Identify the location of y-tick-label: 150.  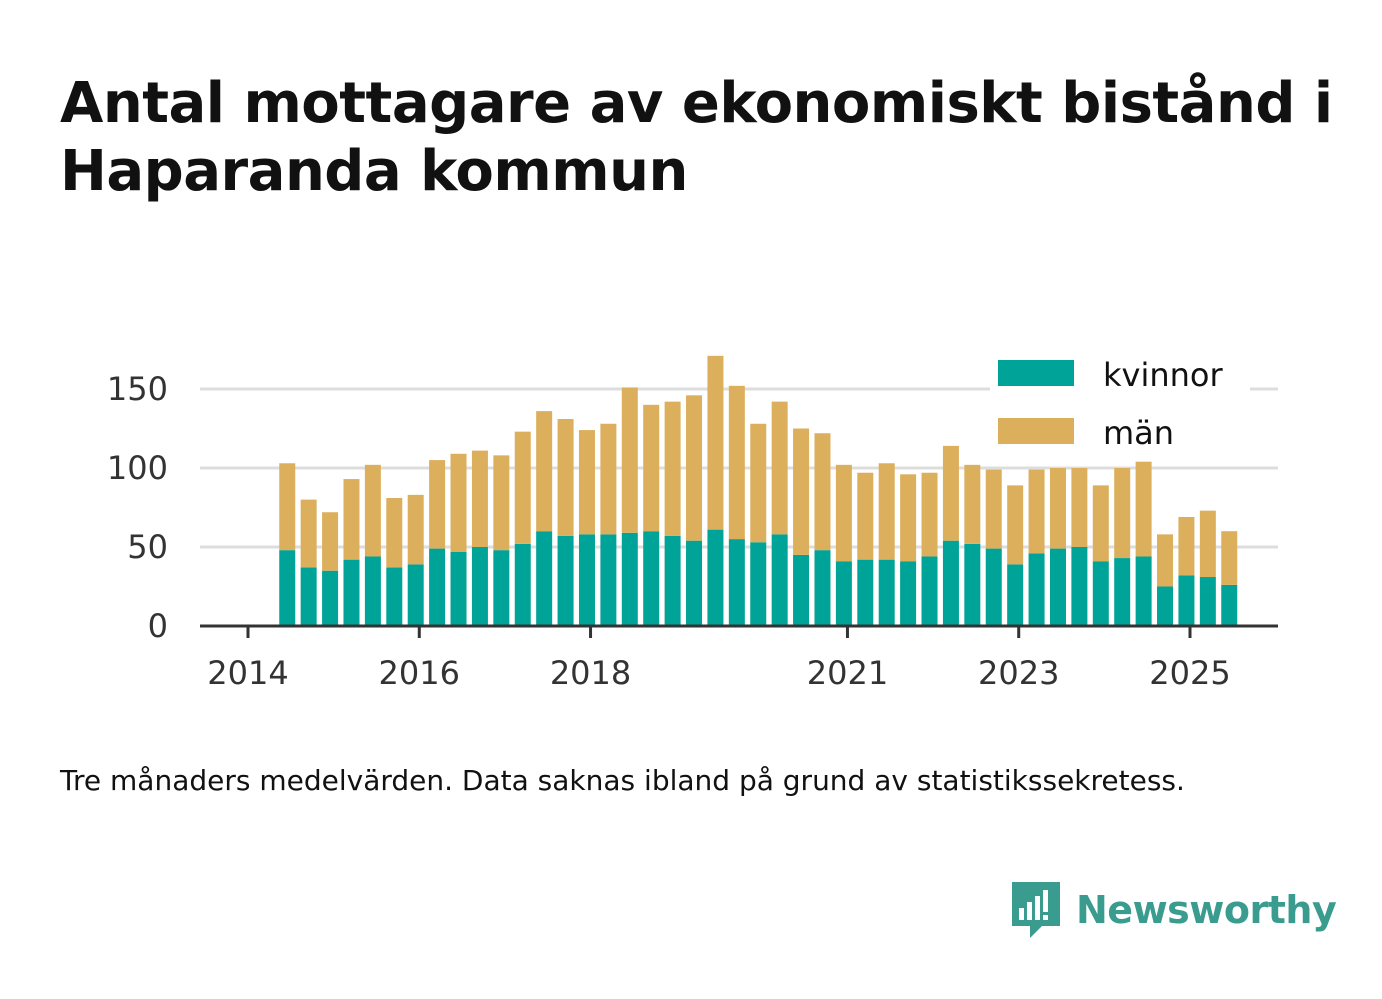
(137, 389).